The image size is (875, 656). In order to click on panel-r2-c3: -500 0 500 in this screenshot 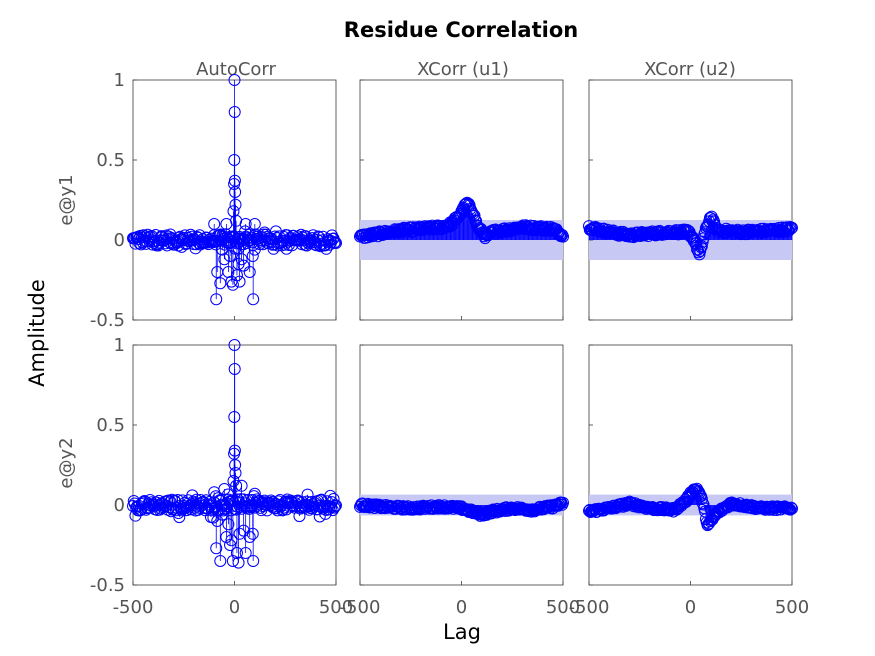, I will do `click(689, 481)`.